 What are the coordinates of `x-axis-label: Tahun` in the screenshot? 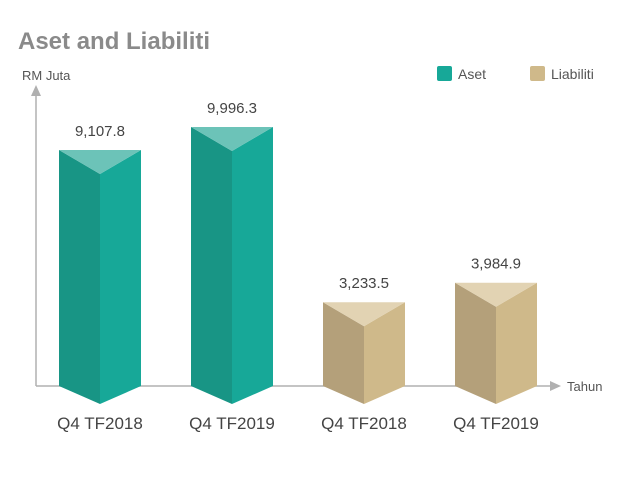 It's located at (584, 386).